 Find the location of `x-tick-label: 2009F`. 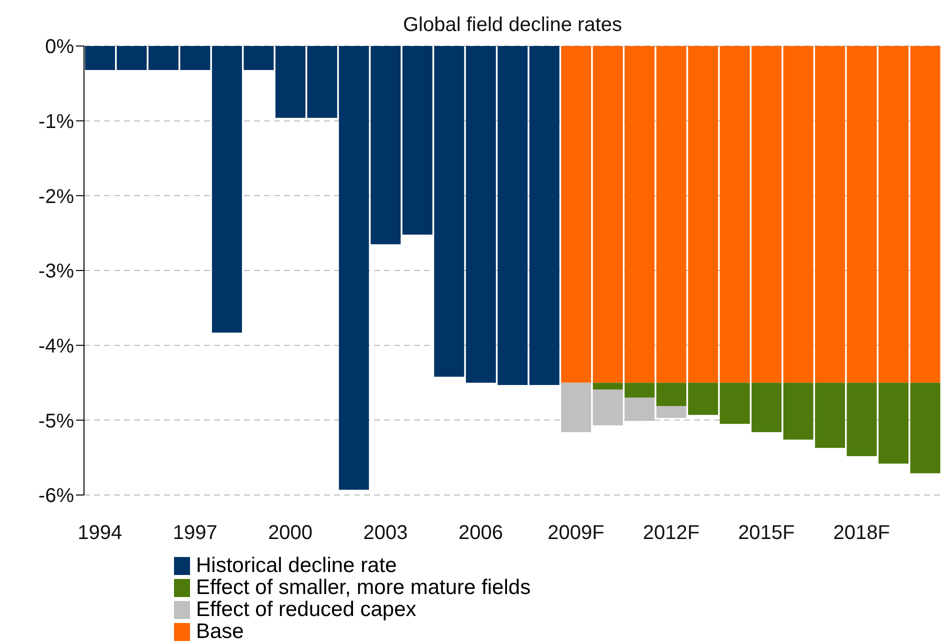

x-tick-label: 2009F is located at coordinates (576, 533).